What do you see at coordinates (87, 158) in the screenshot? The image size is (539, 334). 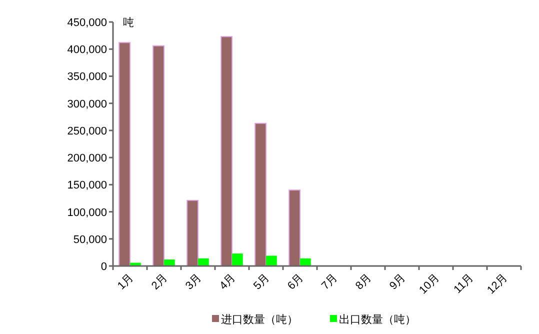 I see `y-tick-label: 200,000` at bounding box center [87, 158].